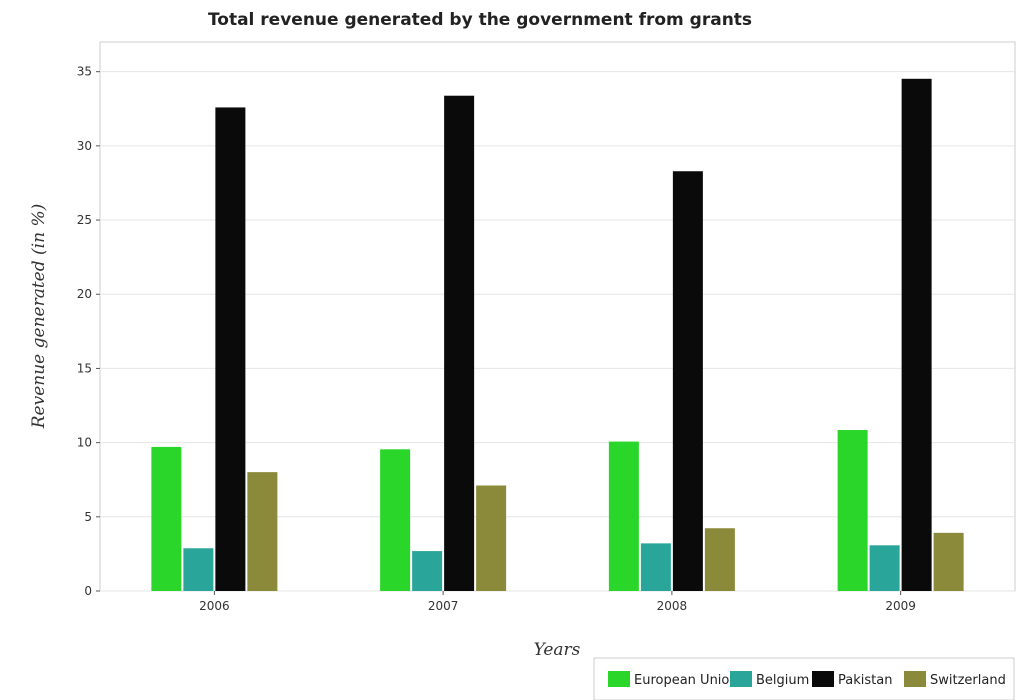 The image size is (1021, 700). I want to click on y-tick-label: 0, so click(88, 591).